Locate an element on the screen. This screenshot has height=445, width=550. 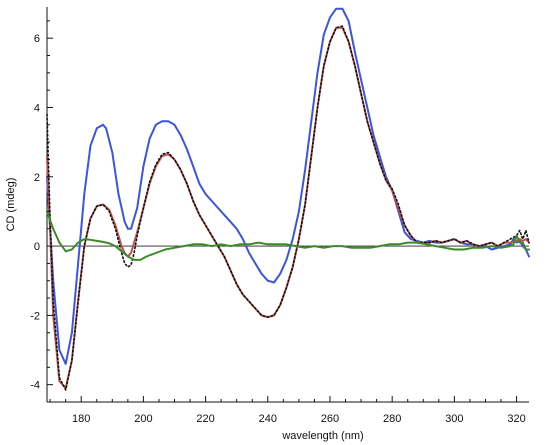
x-tick-label: 220 is located at coordinates (205, 419).